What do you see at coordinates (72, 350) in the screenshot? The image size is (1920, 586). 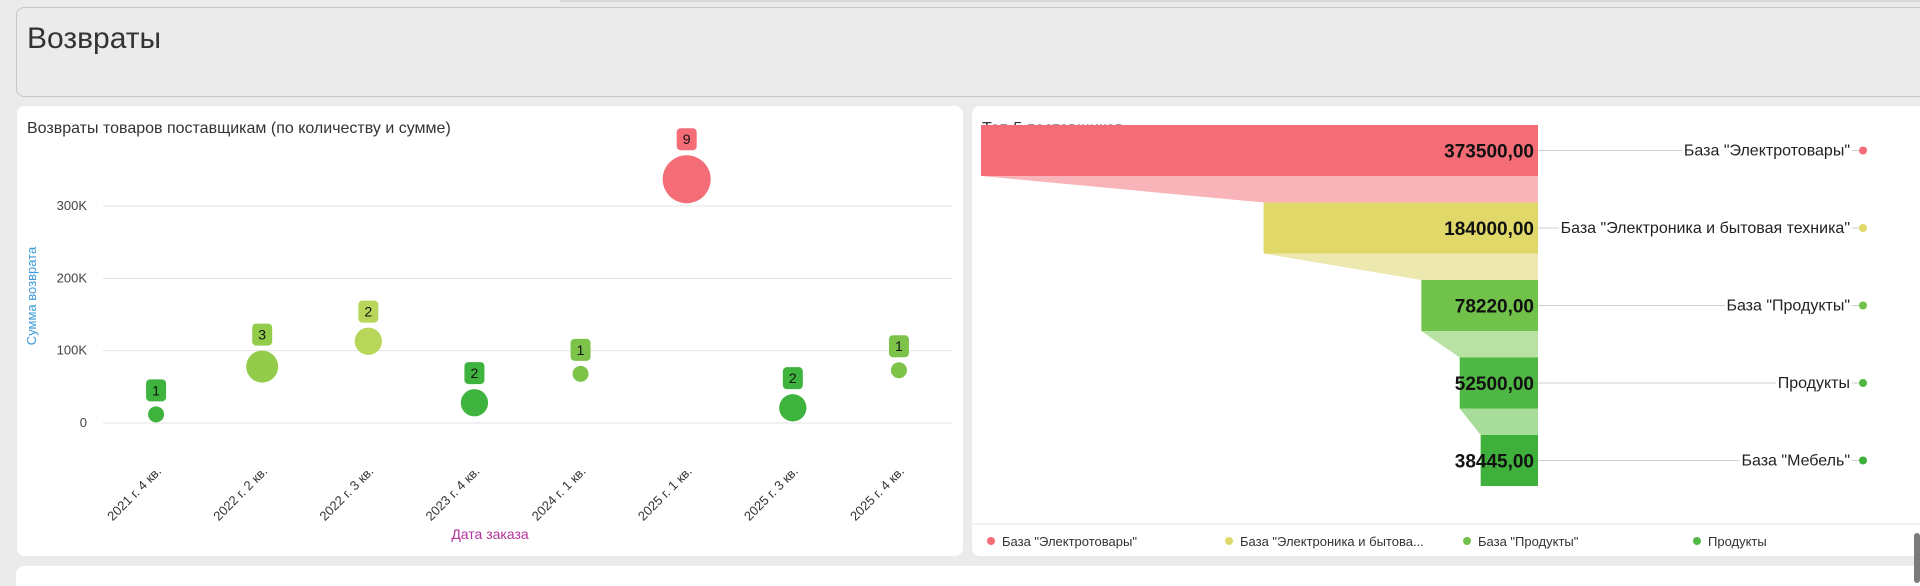 I see `y-tick-label: 100K` at bounding box center [72, 350].